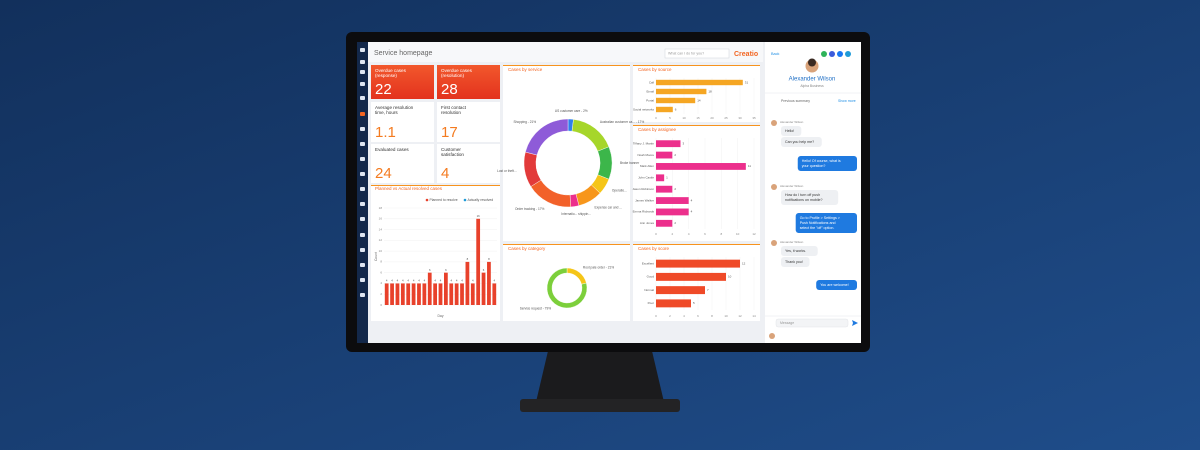  What do you see at coordinates (657, 129) in the screenshot?
I see `chart-title: Cases by assignee` at bounding box center [657, 129].